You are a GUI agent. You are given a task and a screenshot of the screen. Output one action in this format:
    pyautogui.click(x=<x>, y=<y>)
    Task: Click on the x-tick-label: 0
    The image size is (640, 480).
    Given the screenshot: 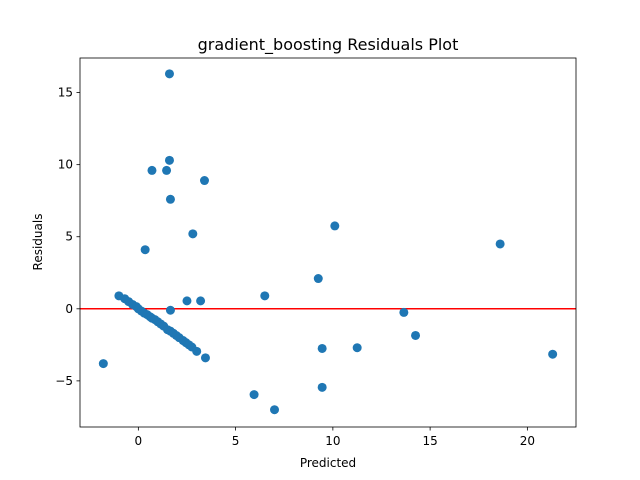 What is the action you would take?
    pyautogui.click(x=139, y=441)
    